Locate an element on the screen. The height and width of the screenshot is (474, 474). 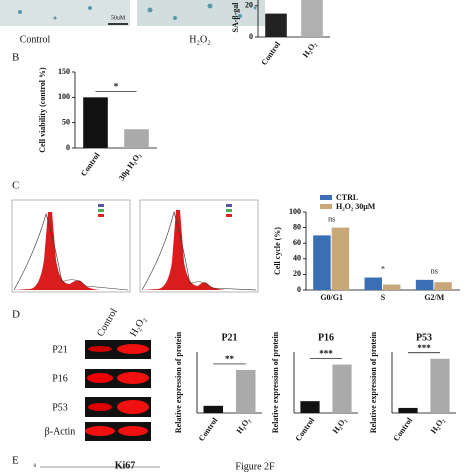
blot-row-label: P16 is located at coordinates (60, 378).